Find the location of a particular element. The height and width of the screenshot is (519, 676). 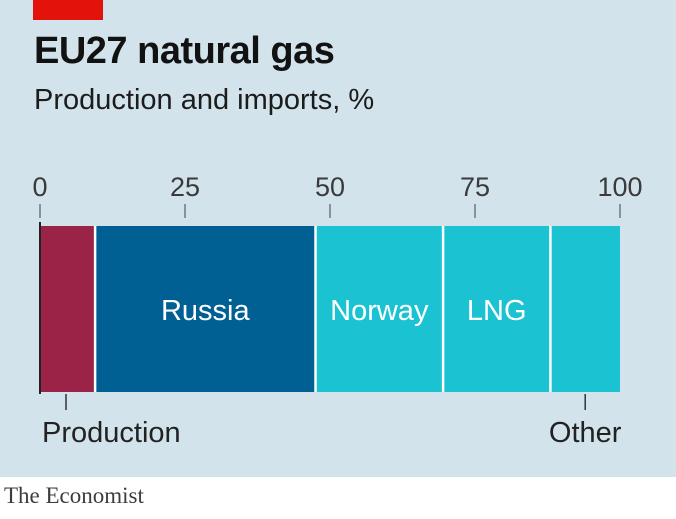

segment-annotation: Production is located at coordinates (111, 433).